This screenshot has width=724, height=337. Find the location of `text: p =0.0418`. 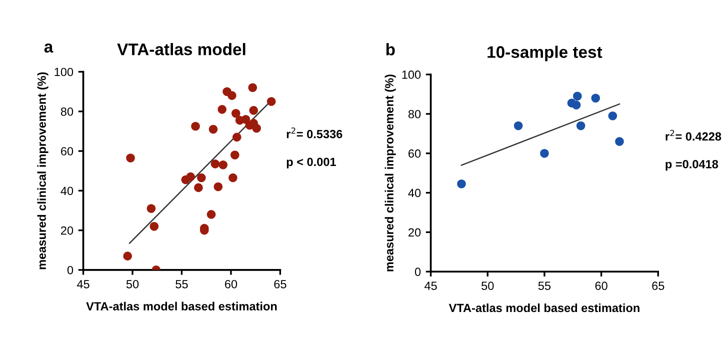

text: p =0.0418 is located at coordinates (692, 165).